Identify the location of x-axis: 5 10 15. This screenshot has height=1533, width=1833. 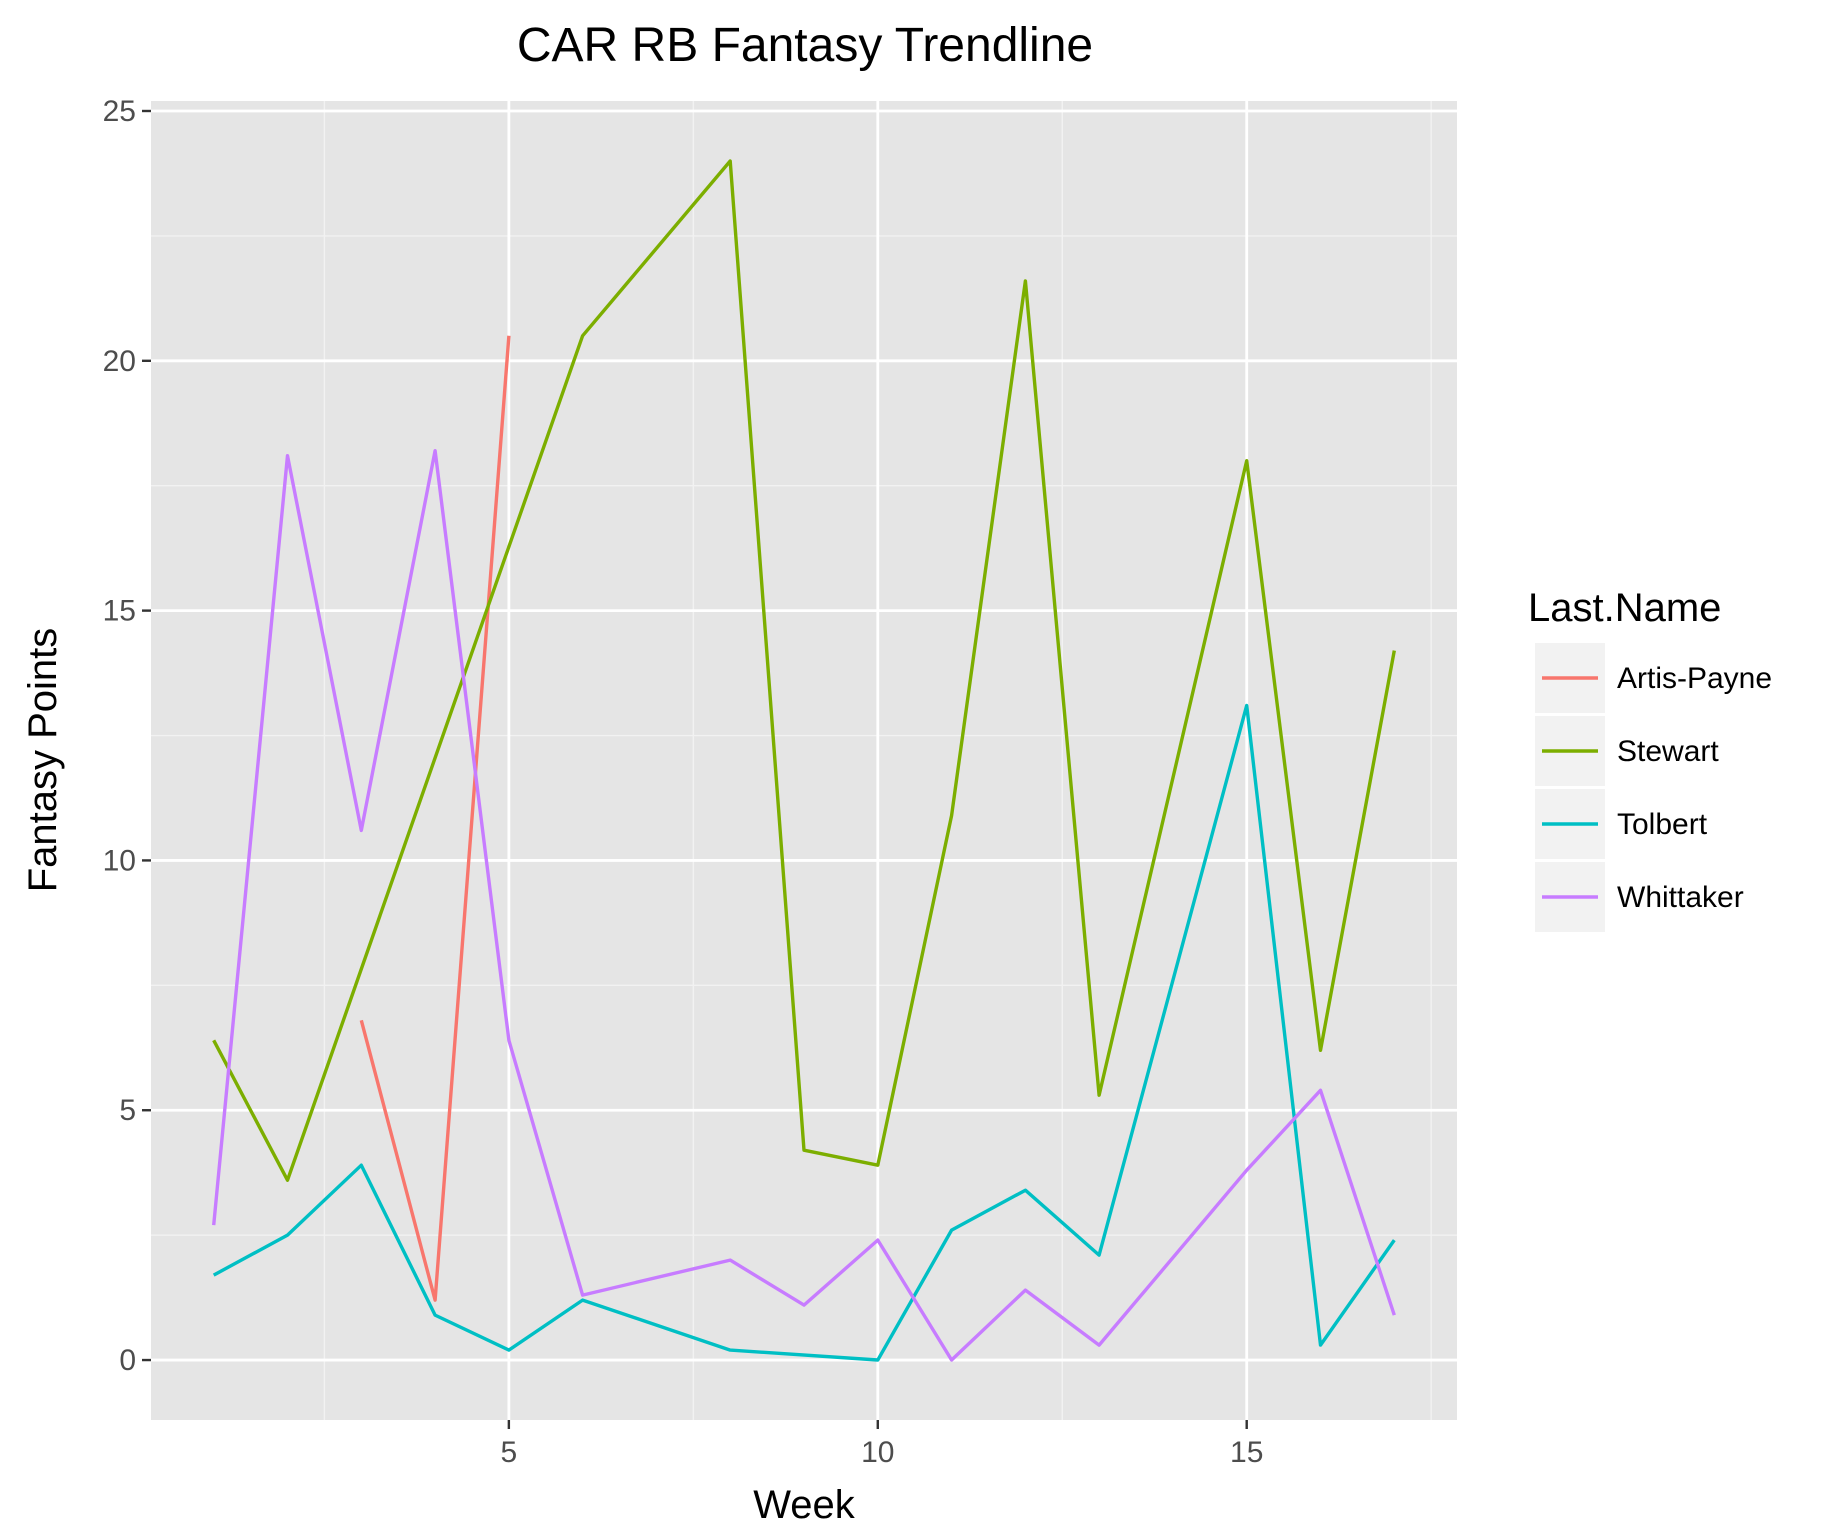
(882, 1444).